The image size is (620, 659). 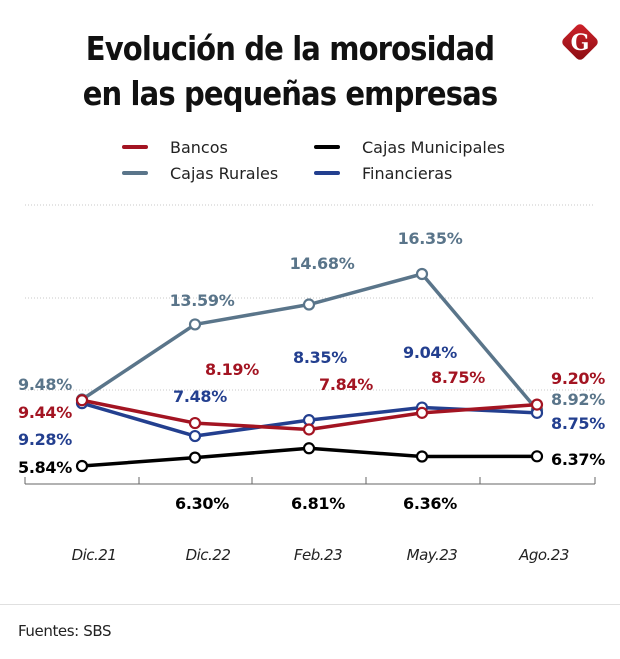 I want to click on data-label: 7.84%, so click(x=346, y=384).